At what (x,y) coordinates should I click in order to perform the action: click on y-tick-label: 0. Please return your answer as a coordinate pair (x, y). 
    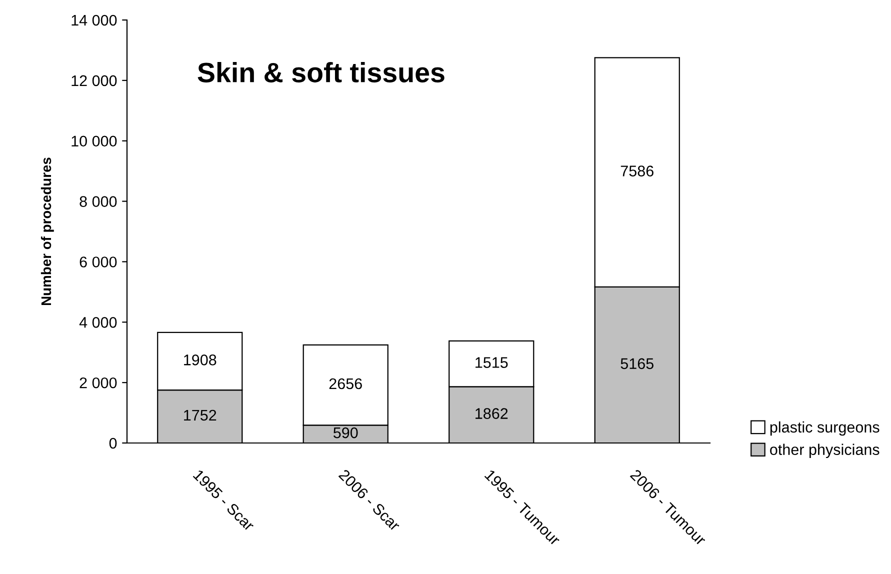
    Looking at the image, I should click on (113, 443).